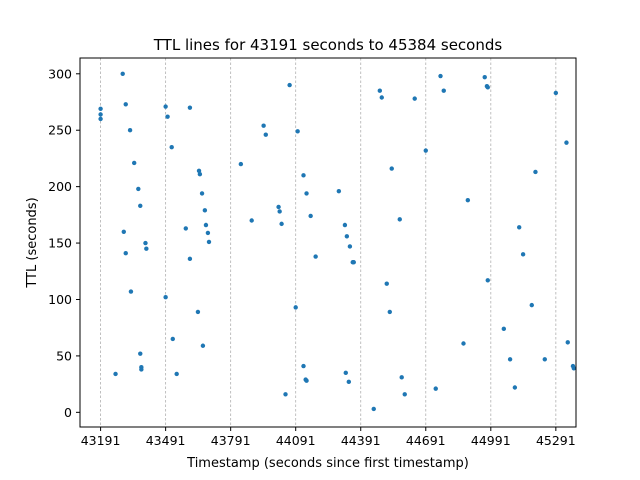 This screenshot has height=480, width=640. Describe the element at coordinates (556, 440) in the screenshot. I see `x-tick-label: 45291` at that location.